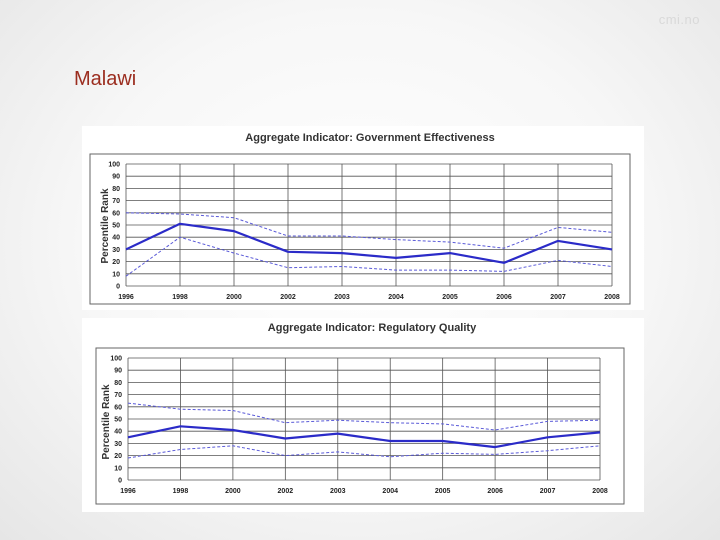 Image resolution: width=720 pixels, height=540 pixels. I want to click on brand-logo-text: cmi.no, so click(679, 19).